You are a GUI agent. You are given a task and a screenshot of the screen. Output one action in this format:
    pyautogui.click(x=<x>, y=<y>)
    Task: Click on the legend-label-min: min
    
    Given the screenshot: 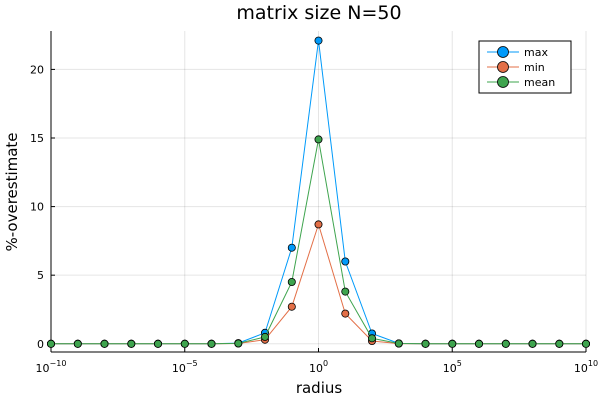 What is the action you would take?
    pyautogui.click(x=534, y=67)
    